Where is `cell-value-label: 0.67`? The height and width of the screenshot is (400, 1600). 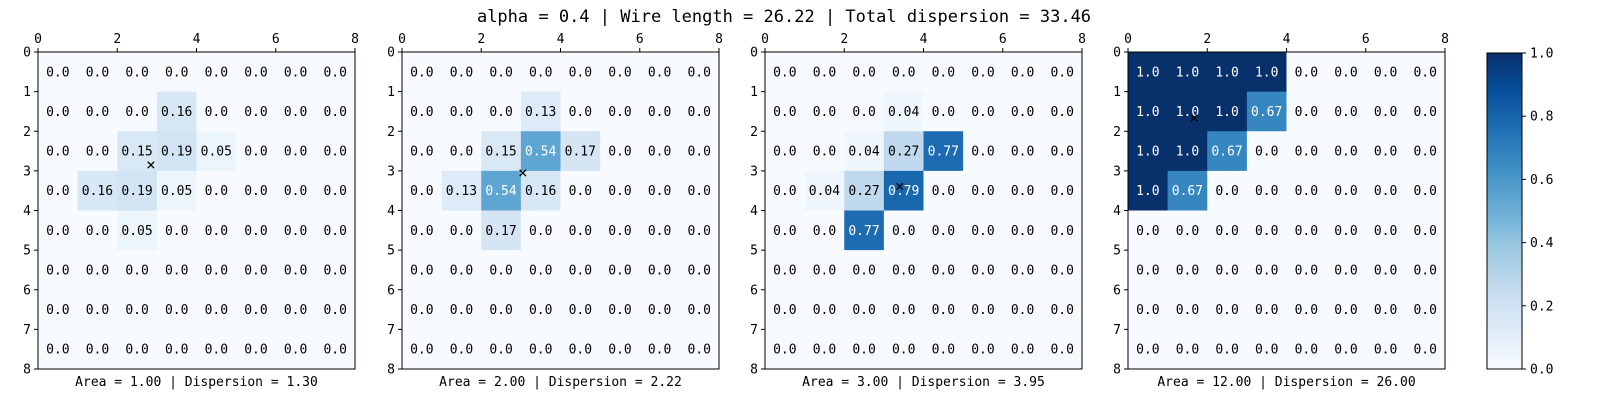
cell-value-label: 0.67 is located at coordinates (1187, 191).